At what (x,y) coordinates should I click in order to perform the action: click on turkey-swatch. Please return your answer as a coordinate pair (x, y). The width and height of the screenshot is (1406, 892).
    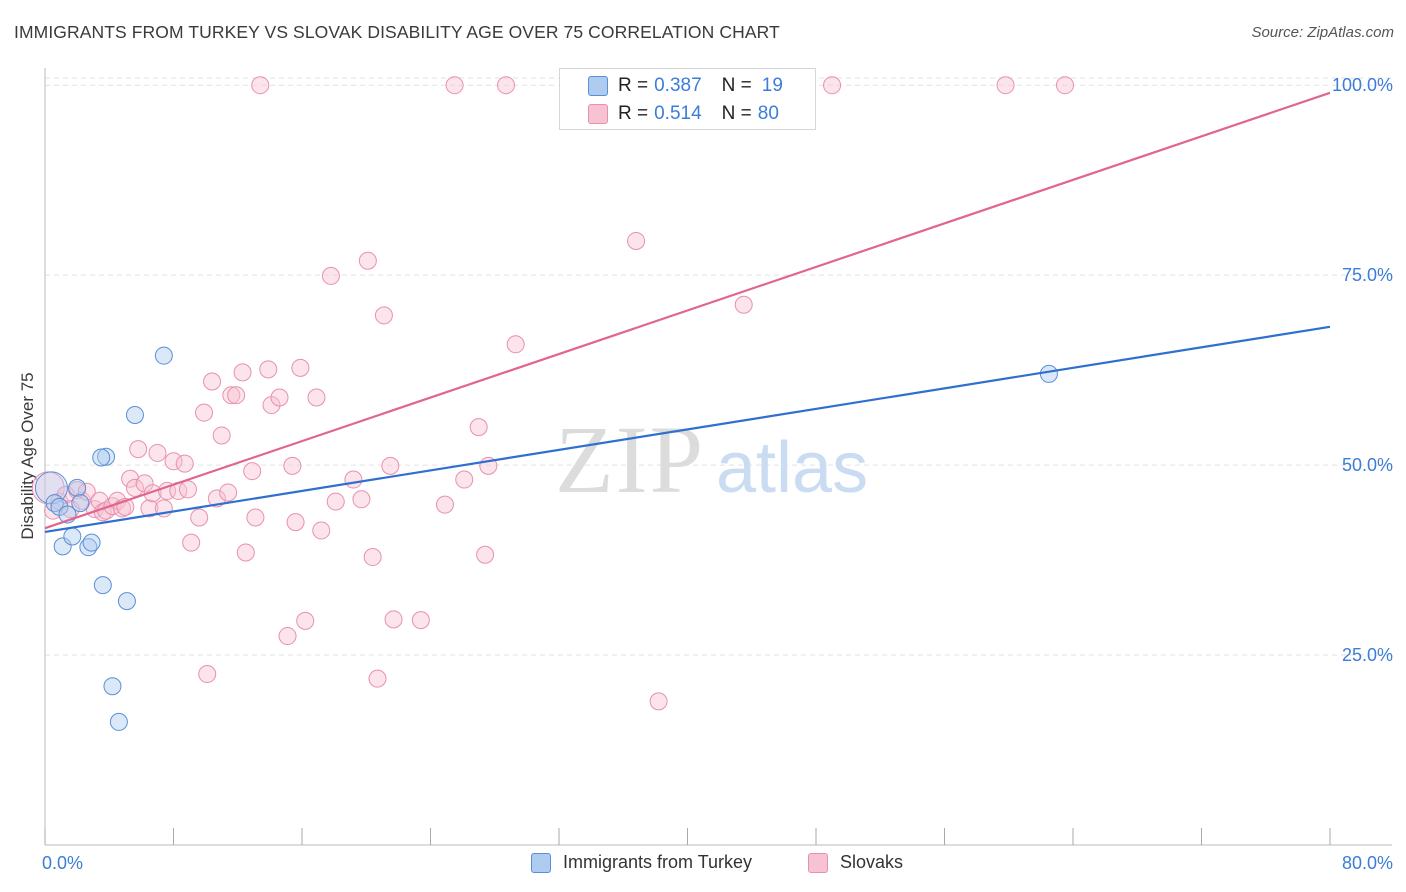
    Looking at the image, I should click on (598, 86).